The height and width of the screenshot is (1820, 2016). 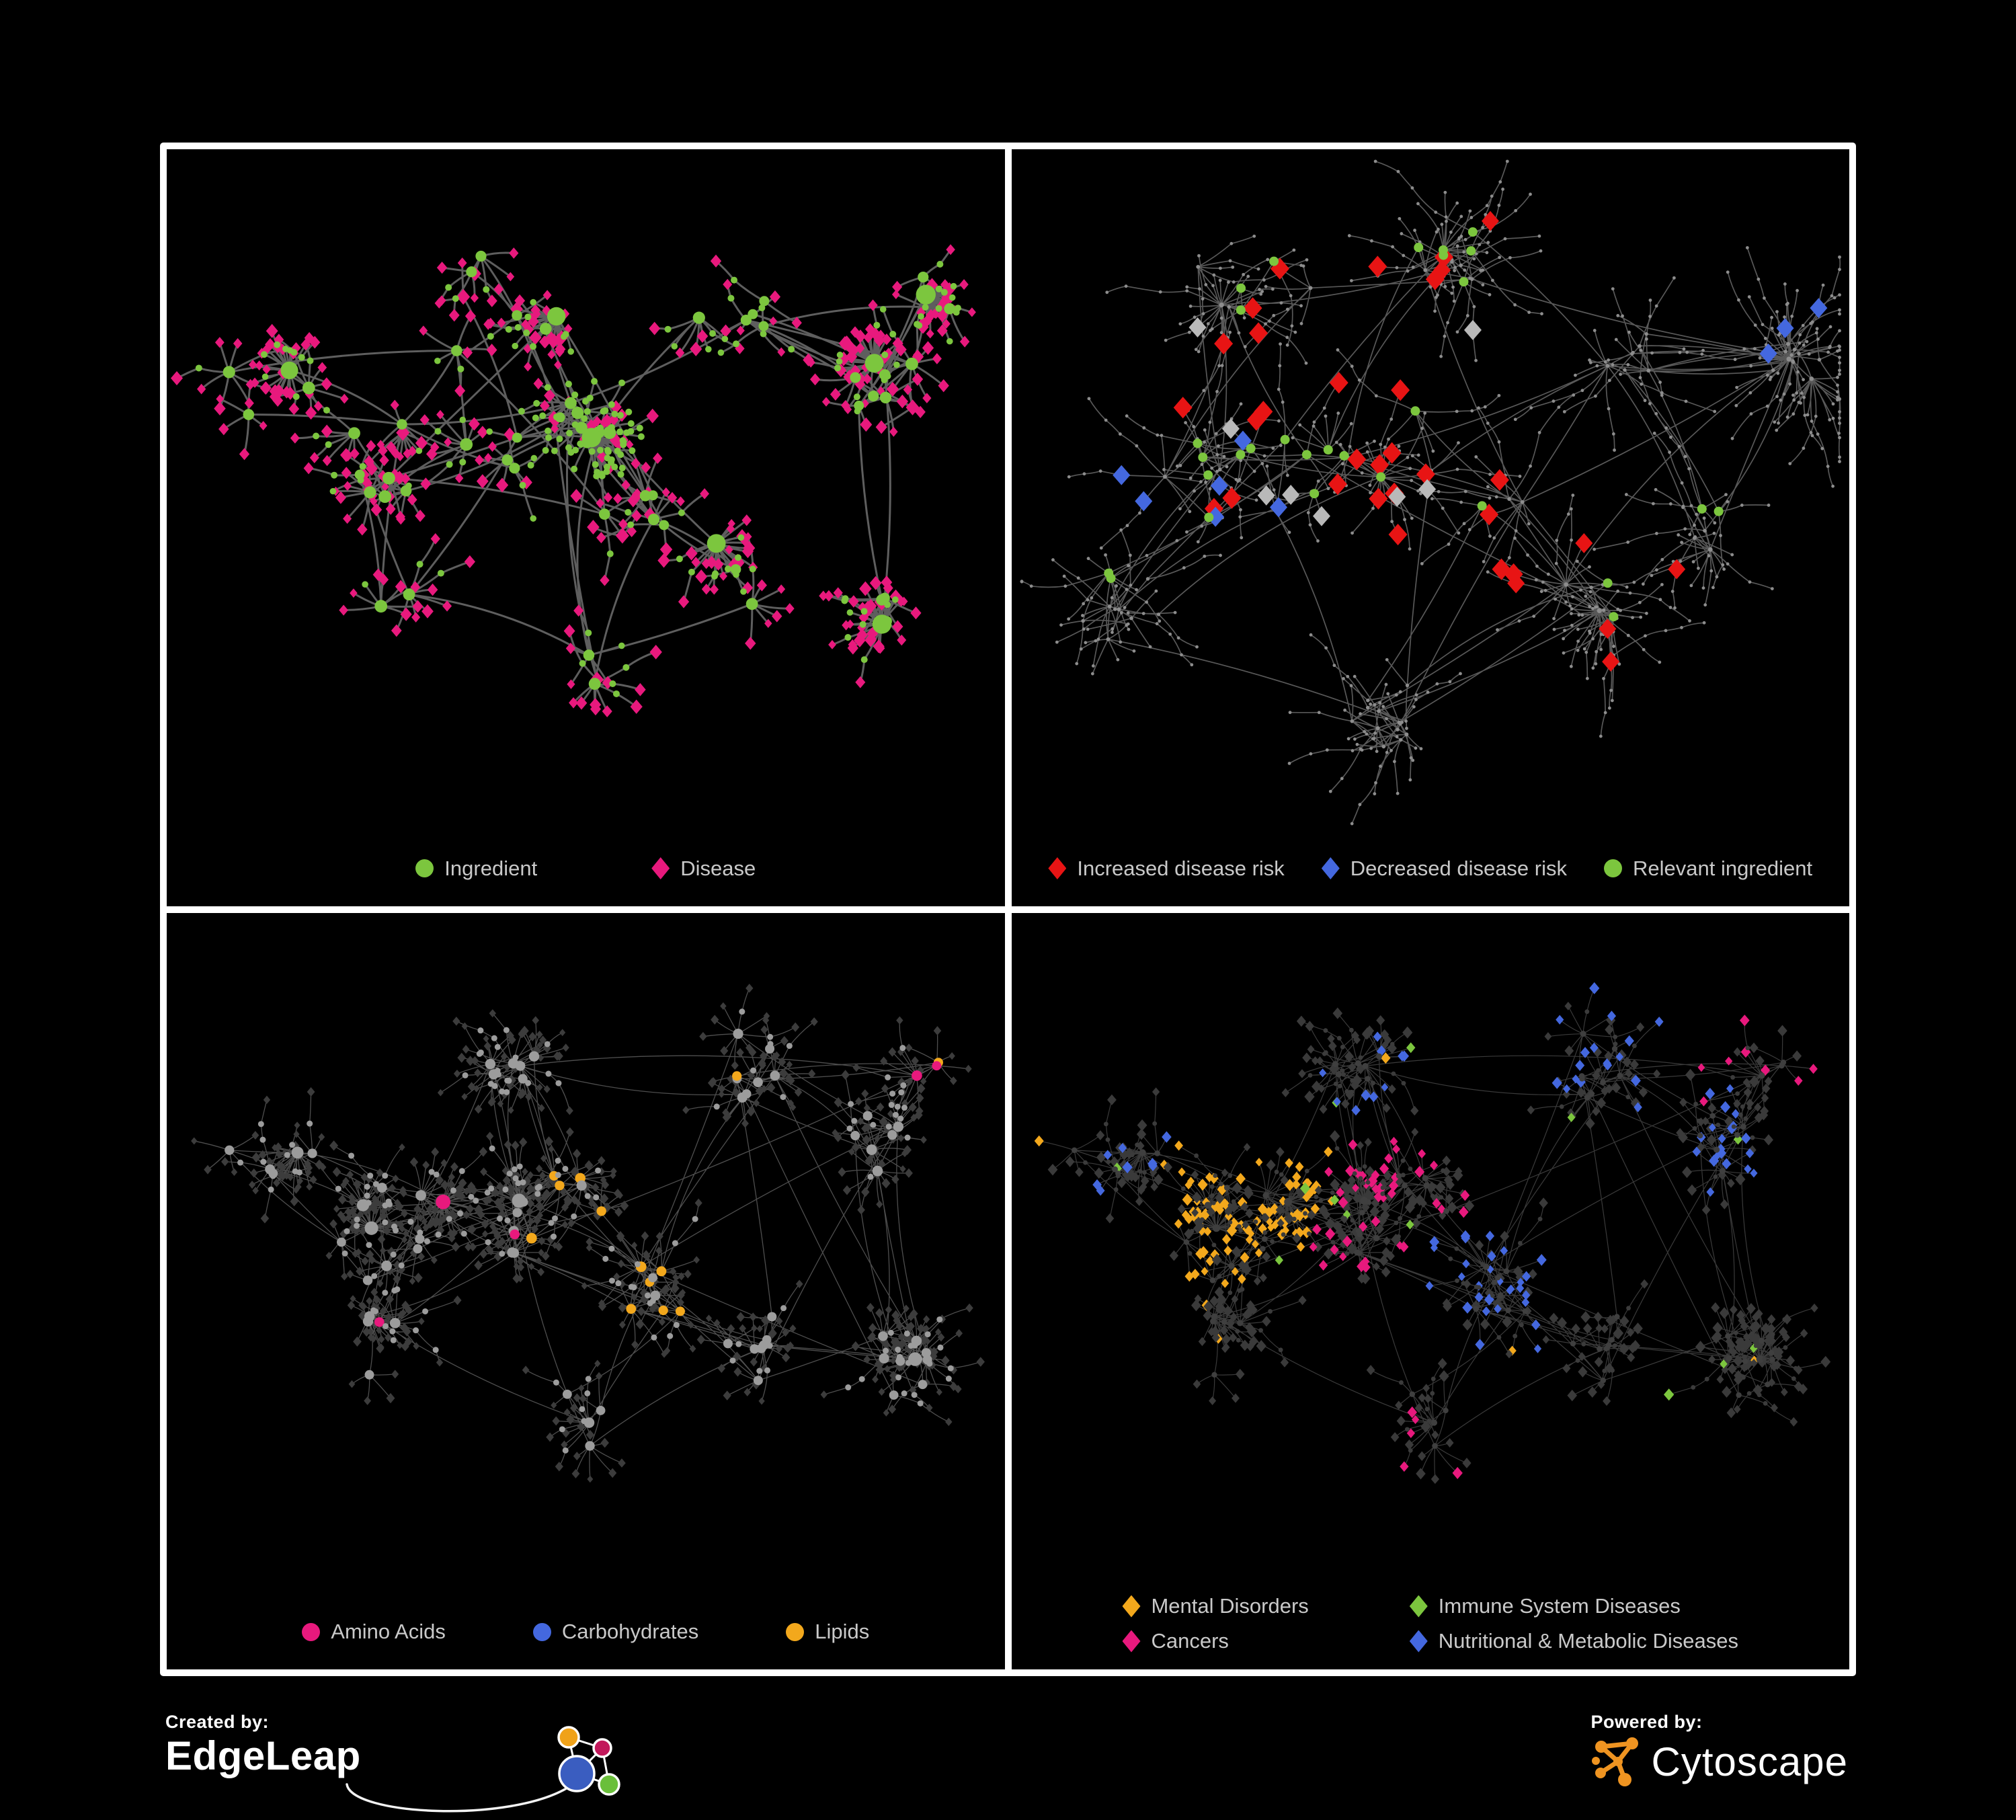 What do you see at coordinates (1723, 868) in the screenshot?
I see `legend-label: Relevant ingredient` at bounding box center [1723, 868].